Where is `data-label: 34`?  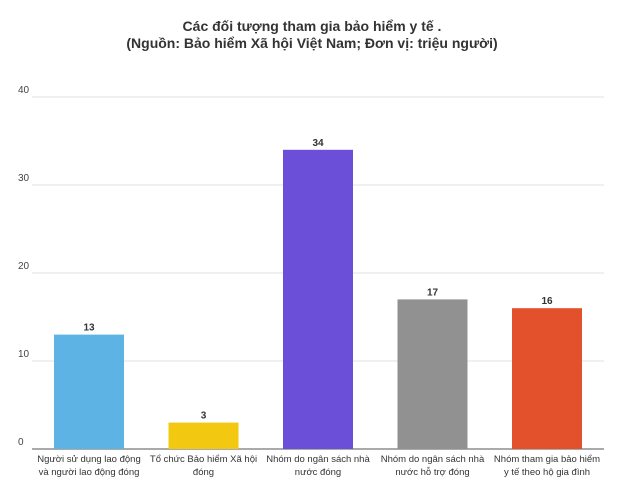
data-label: 34 is located at coordinates (318, 143).